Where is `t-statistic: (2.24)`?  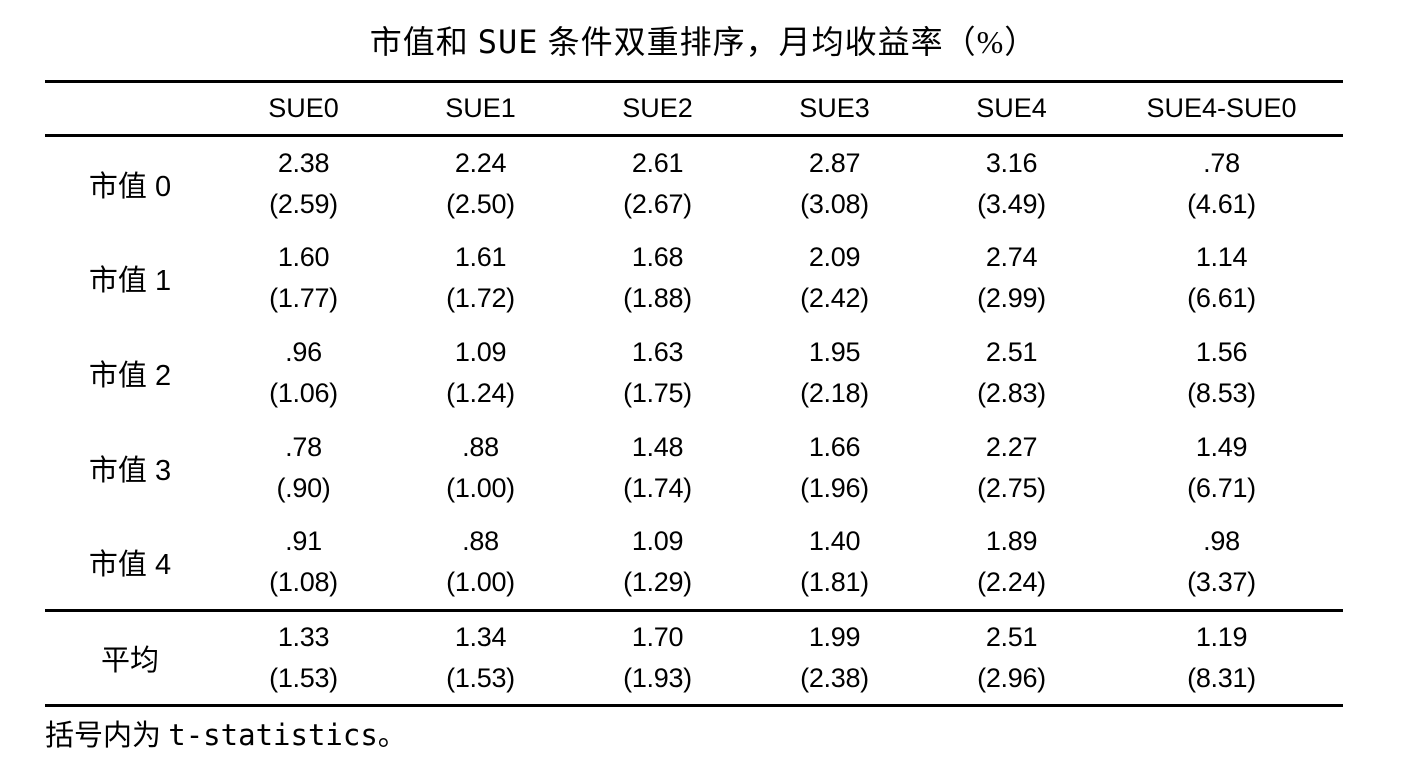 t-statistic: (2.24) is located at coordinates (1011, 582).